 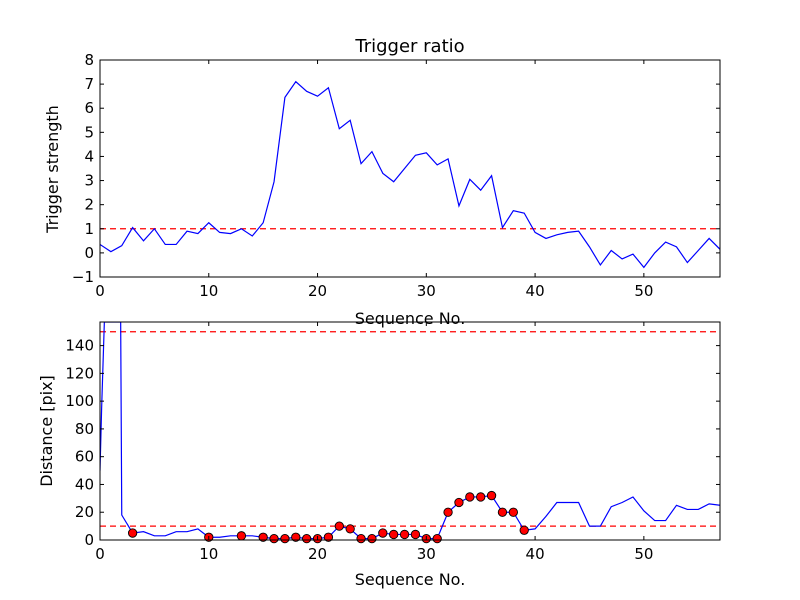 What do you see at coordinates (89, 60) in the screenshot?
I see `y-tick-label: 8` at bounding box center [89, 60].